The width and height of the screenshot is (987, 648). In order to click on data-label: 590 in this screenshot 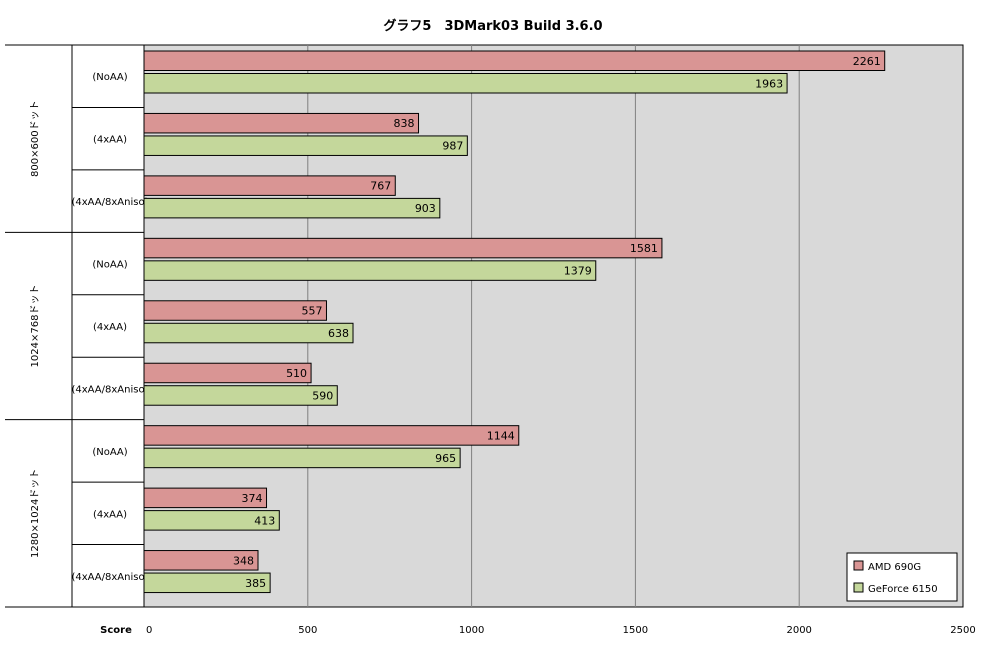, I will do `click(322, 395)`.